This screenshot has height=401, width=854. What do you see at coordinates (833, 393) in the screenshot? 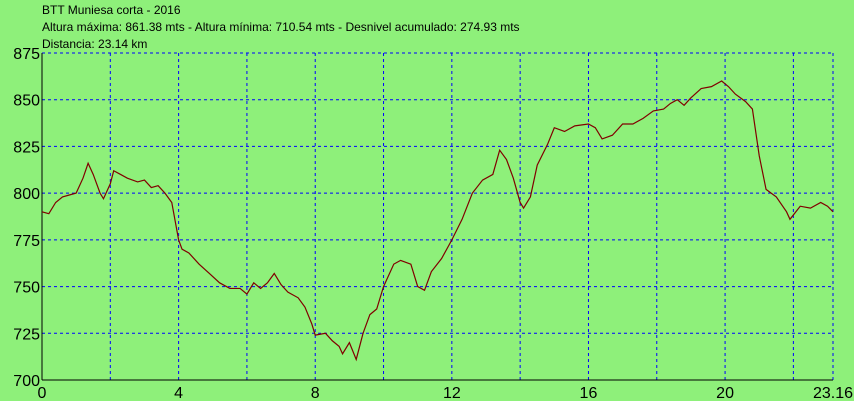
I see `x-tick-label: 23.16` at bounding box center [833, 393].